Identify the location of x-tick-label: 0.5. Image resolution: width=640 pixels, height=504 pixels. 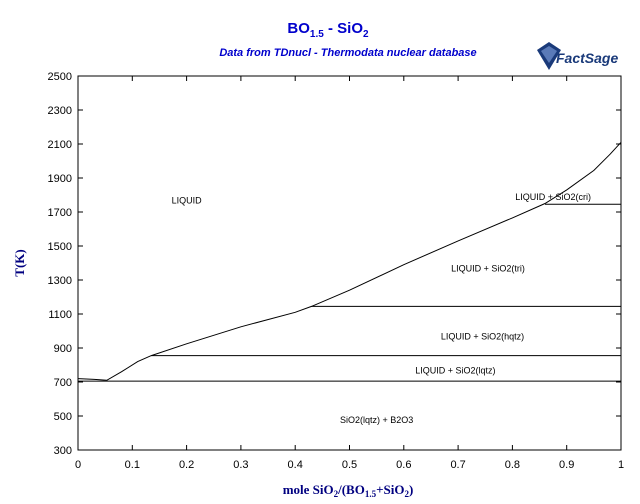
(349, 465).